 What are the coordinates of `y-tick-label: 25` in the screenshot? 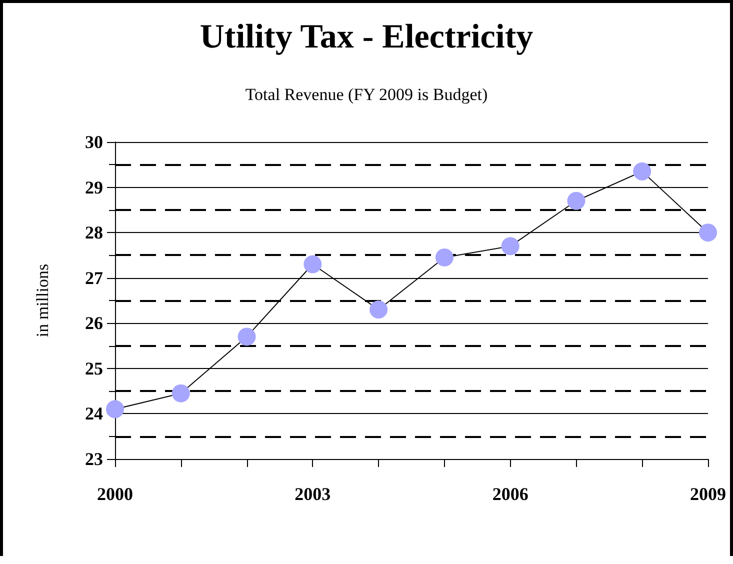 It's located at (94, 368).